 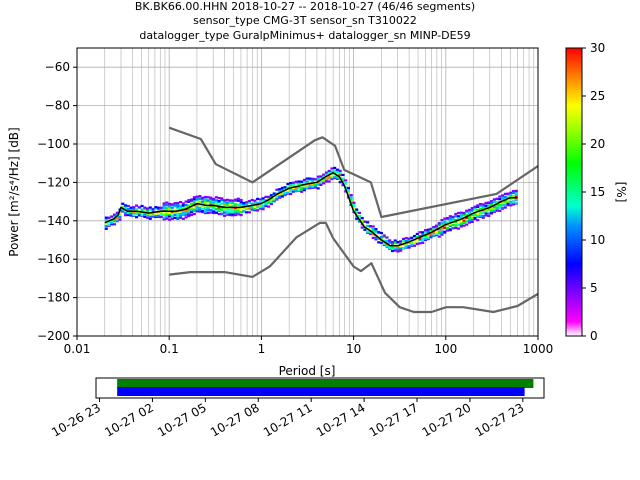 I want to click on colorbar-gradient, so click(x=574, y=192).